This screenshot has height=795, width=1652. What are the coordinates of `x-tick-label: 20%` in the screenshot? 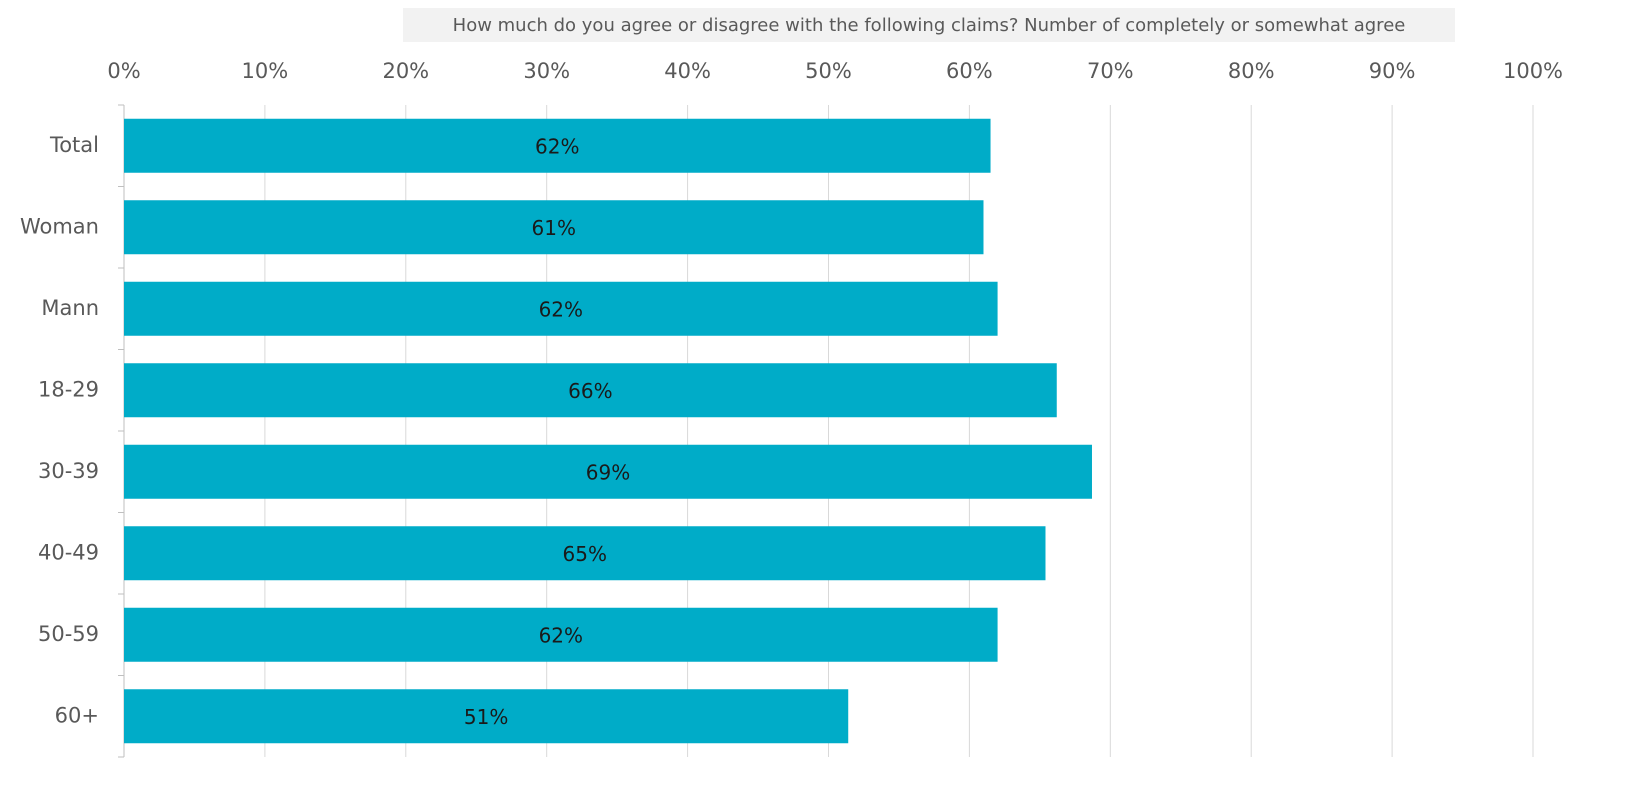 It's located at (405, 71).